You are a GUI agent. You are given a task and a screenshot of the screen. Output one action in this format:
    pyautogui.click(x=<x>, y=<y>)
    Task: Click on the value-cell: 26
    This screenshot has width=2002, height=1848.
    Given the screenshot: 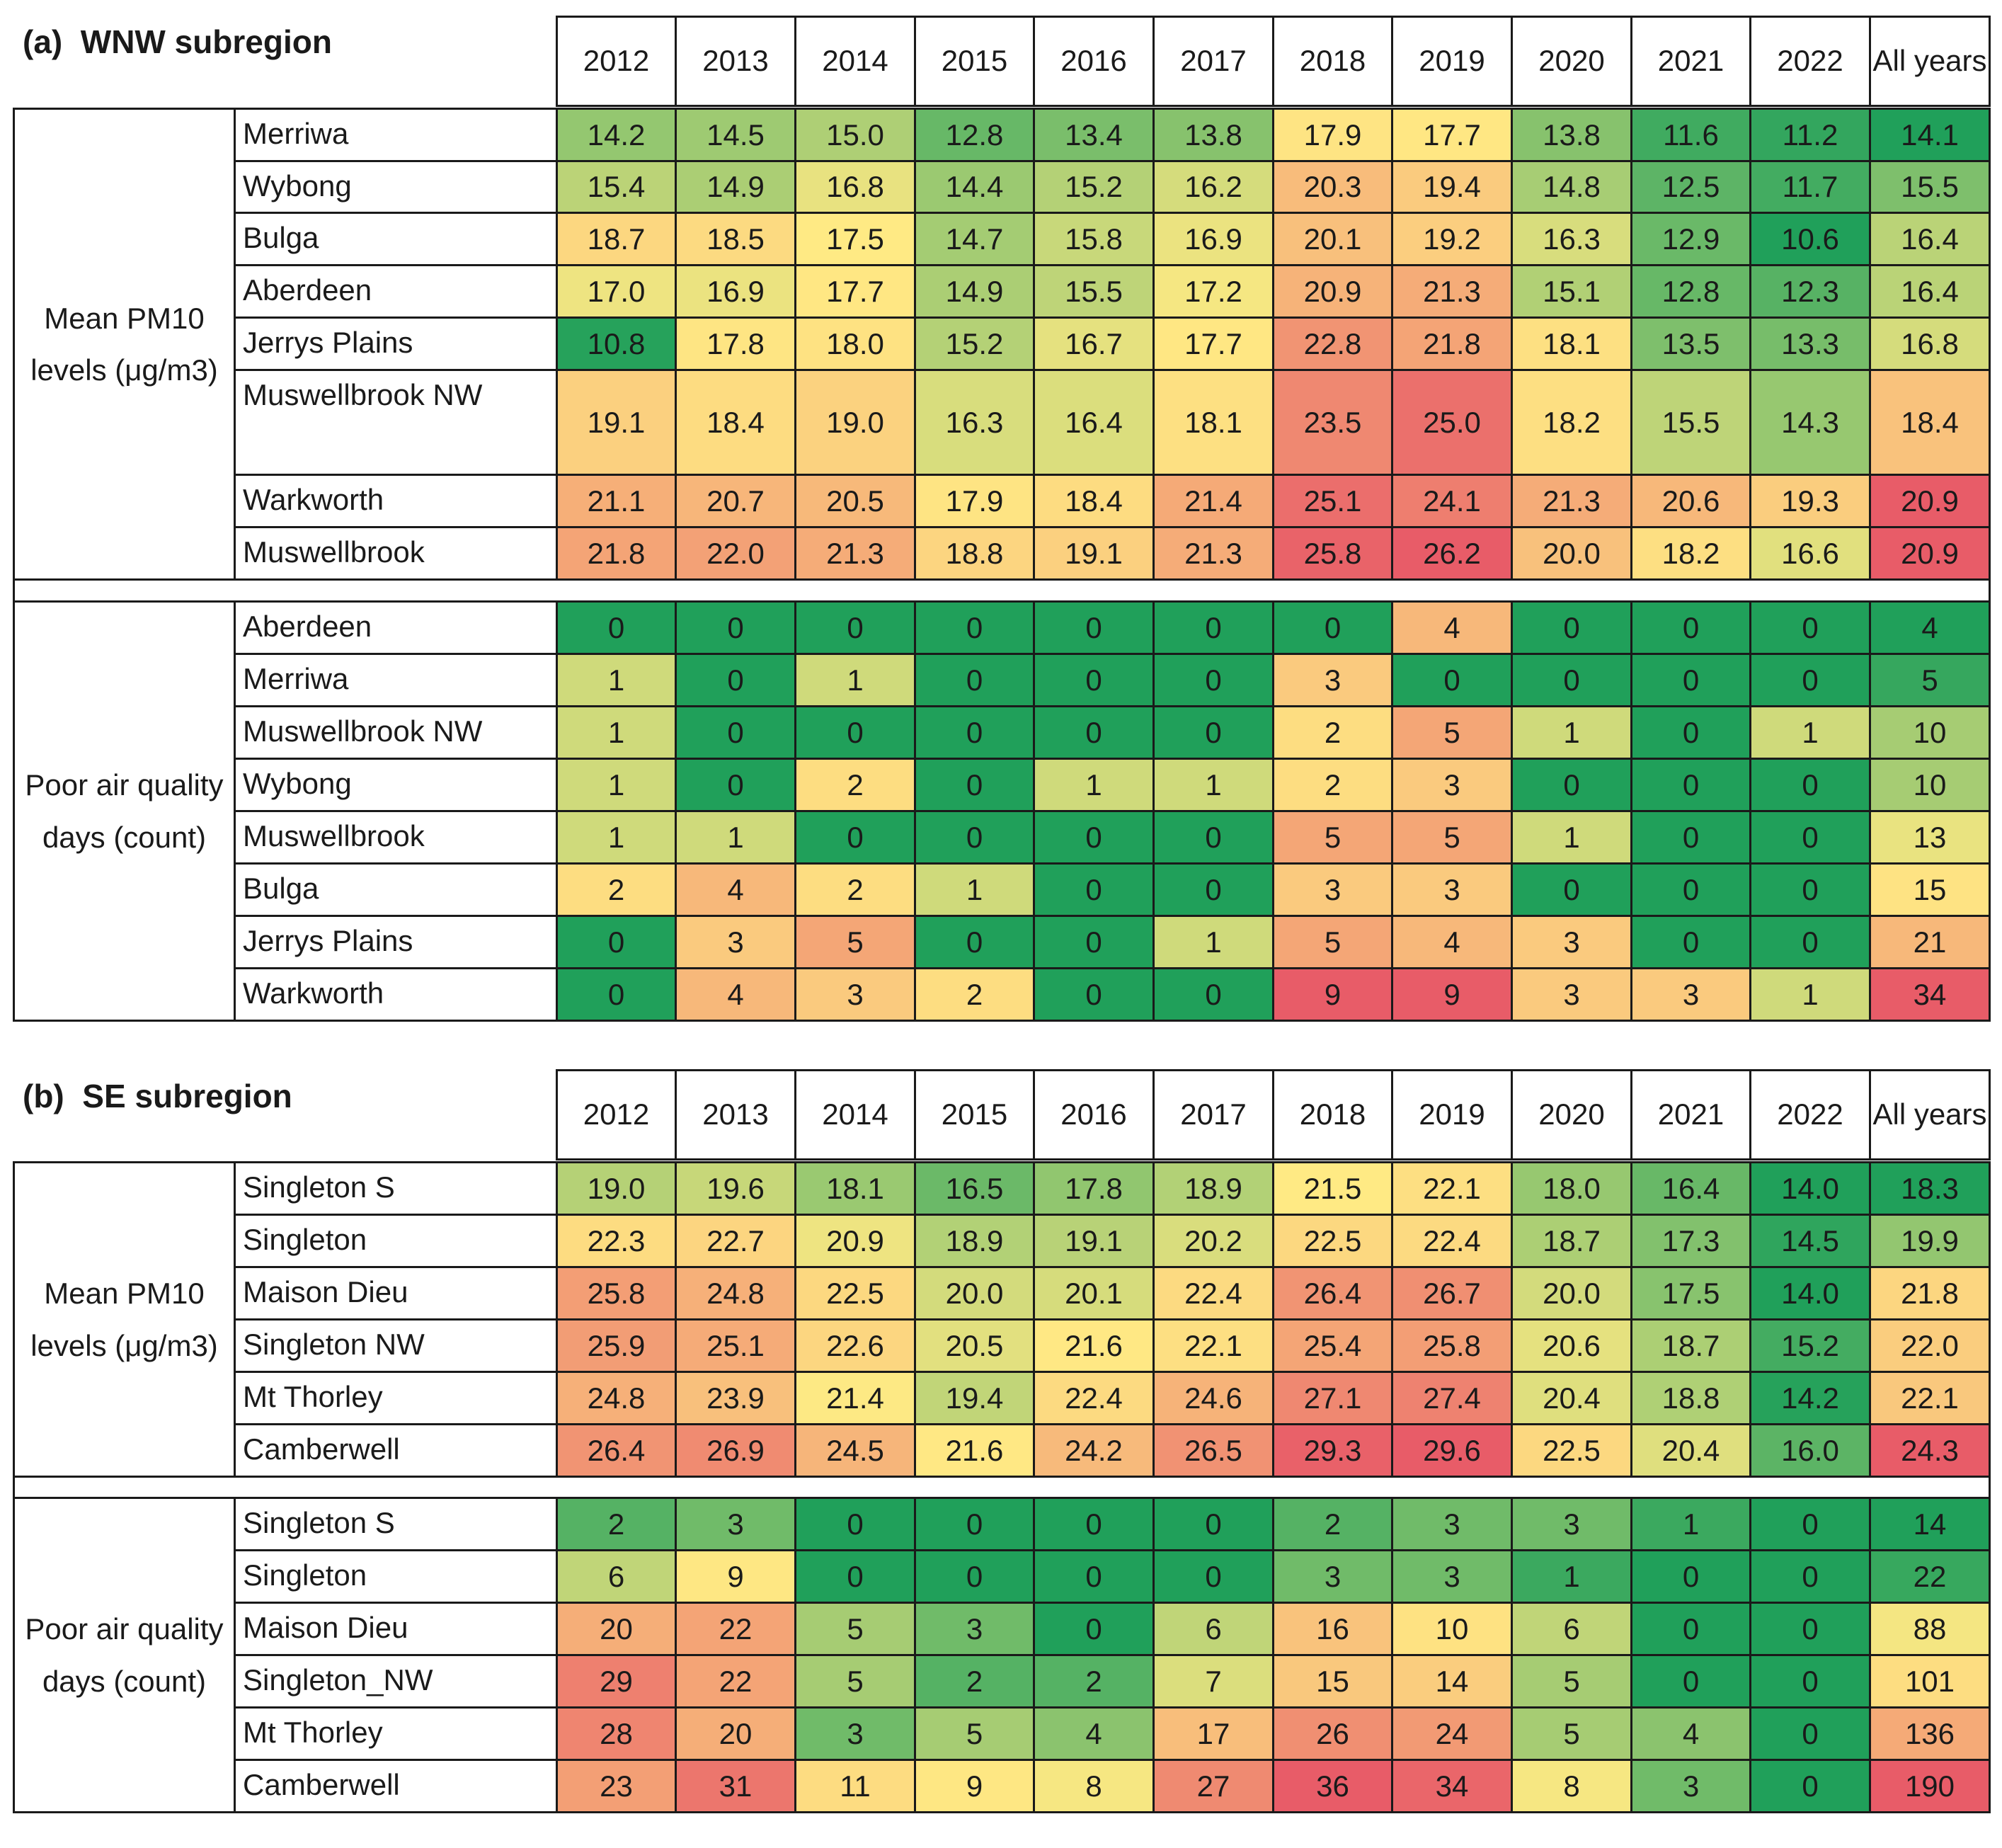 What is the action you would take?
    pyautogui.click(x=1332, y=1734)
    